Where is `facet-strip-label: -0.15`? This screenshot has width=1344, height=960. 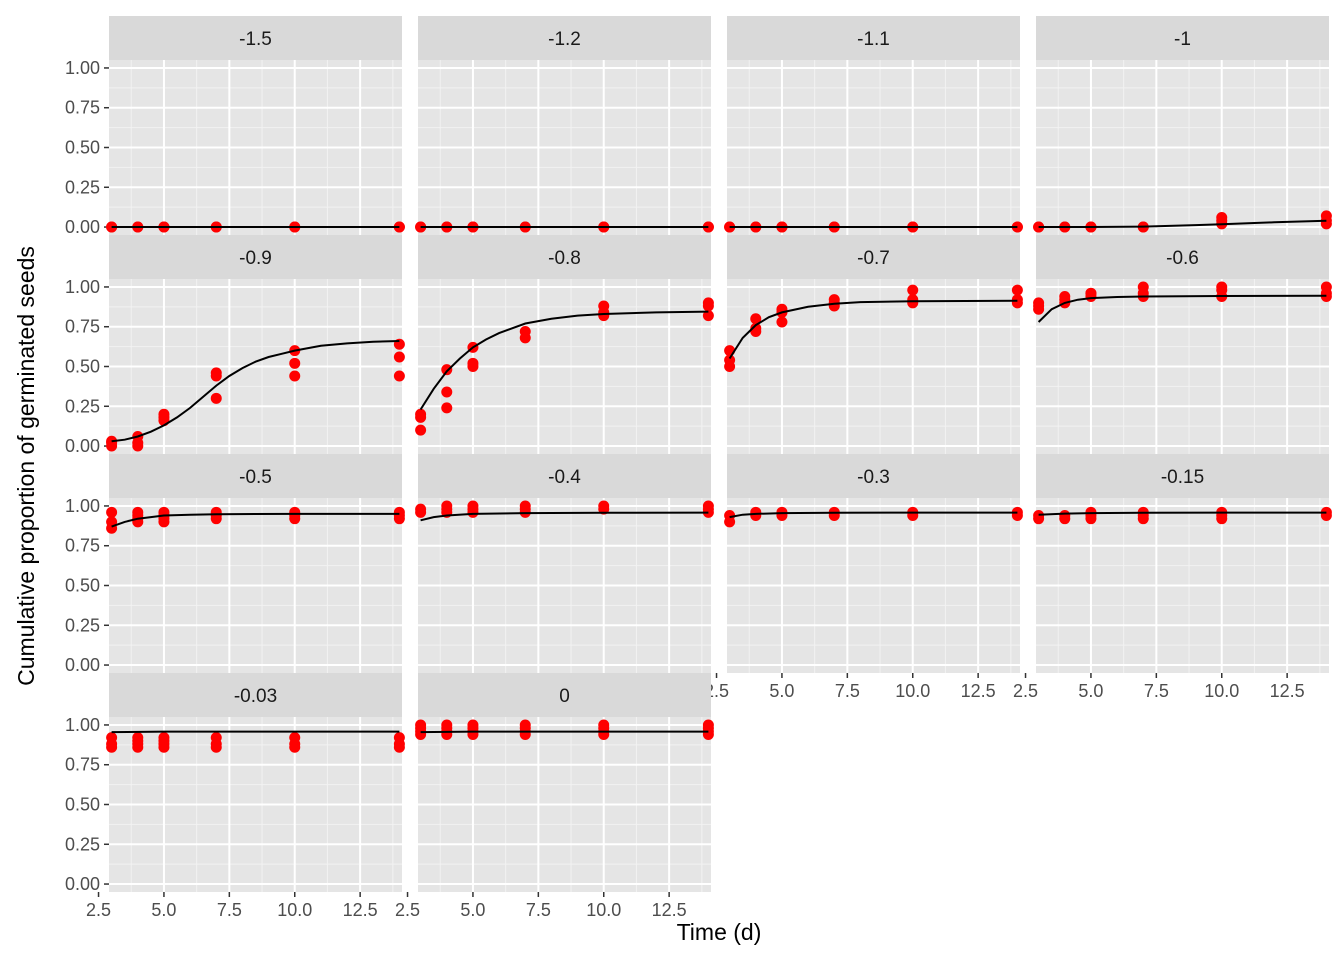 facet-strip-label: -0.15 is located at coordinates (1182, 477).